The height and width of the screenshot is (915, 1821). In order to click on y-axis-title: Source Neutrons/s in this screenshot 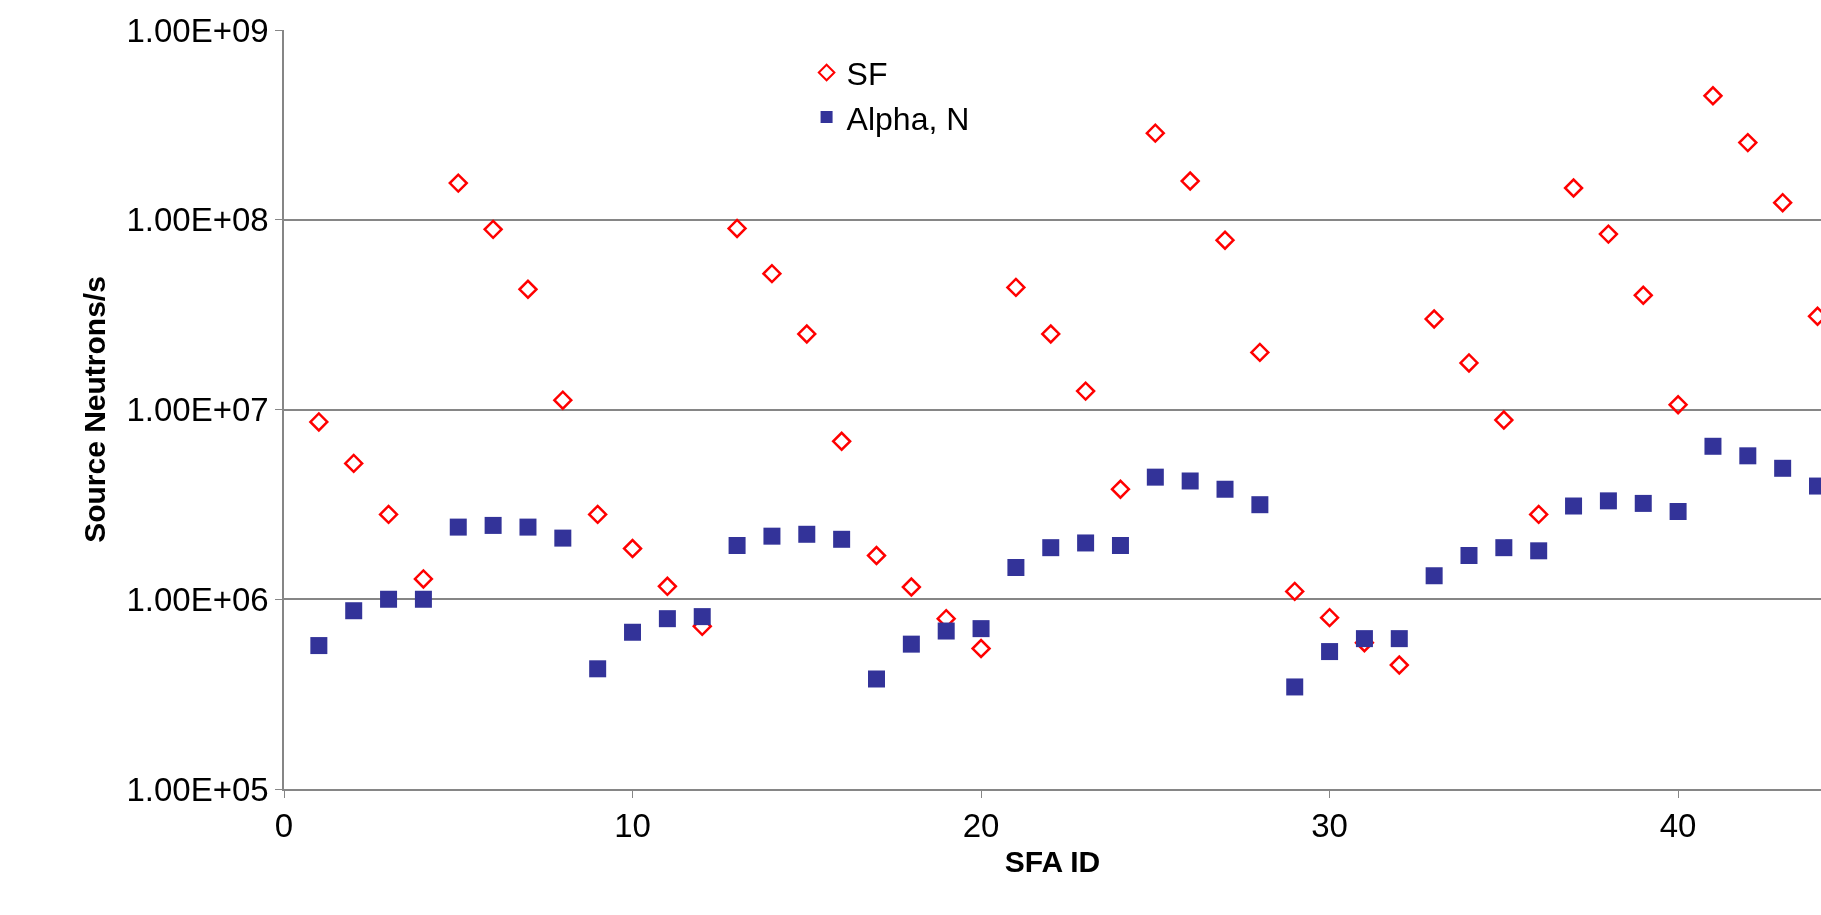, I will do `click(94, 409)`.